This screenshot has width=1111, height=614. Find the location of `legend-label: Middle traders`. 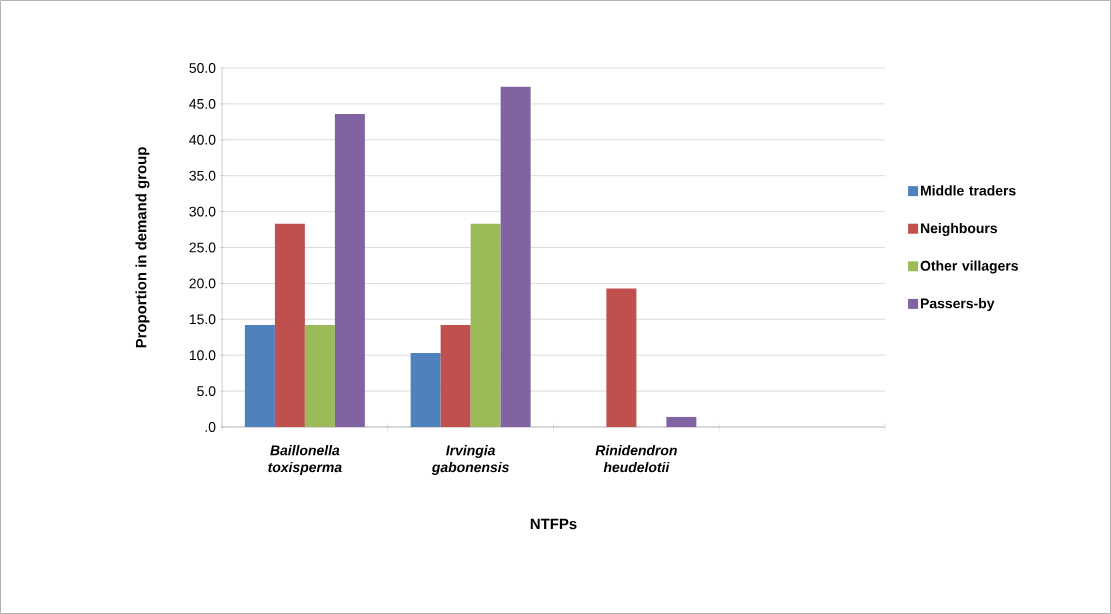

legend-label: Middle traders is located at coordinates (968, 190).